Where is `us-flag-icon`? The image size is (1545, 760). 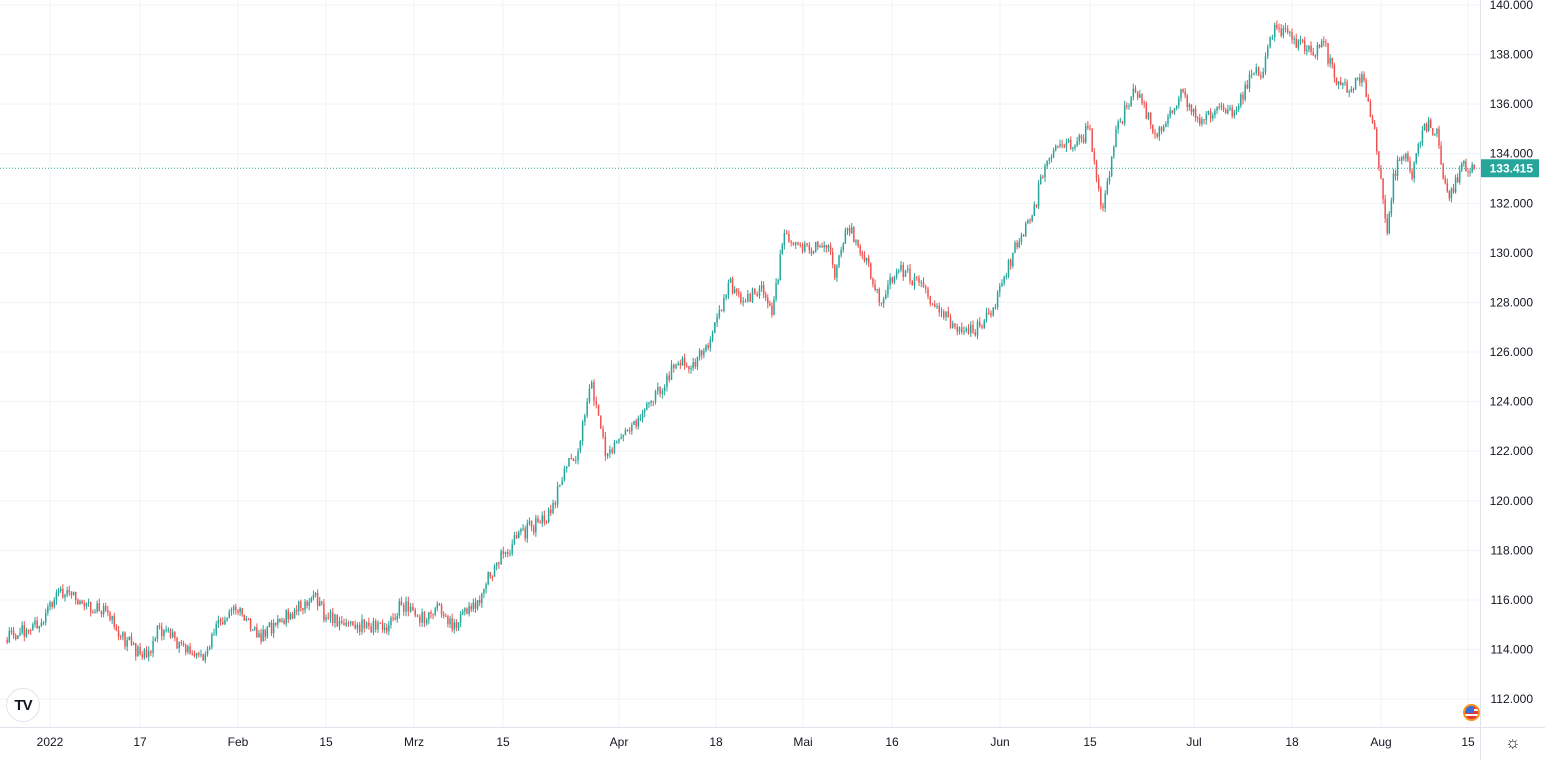 us-flag-icon is located at coordinates (1471, 712).